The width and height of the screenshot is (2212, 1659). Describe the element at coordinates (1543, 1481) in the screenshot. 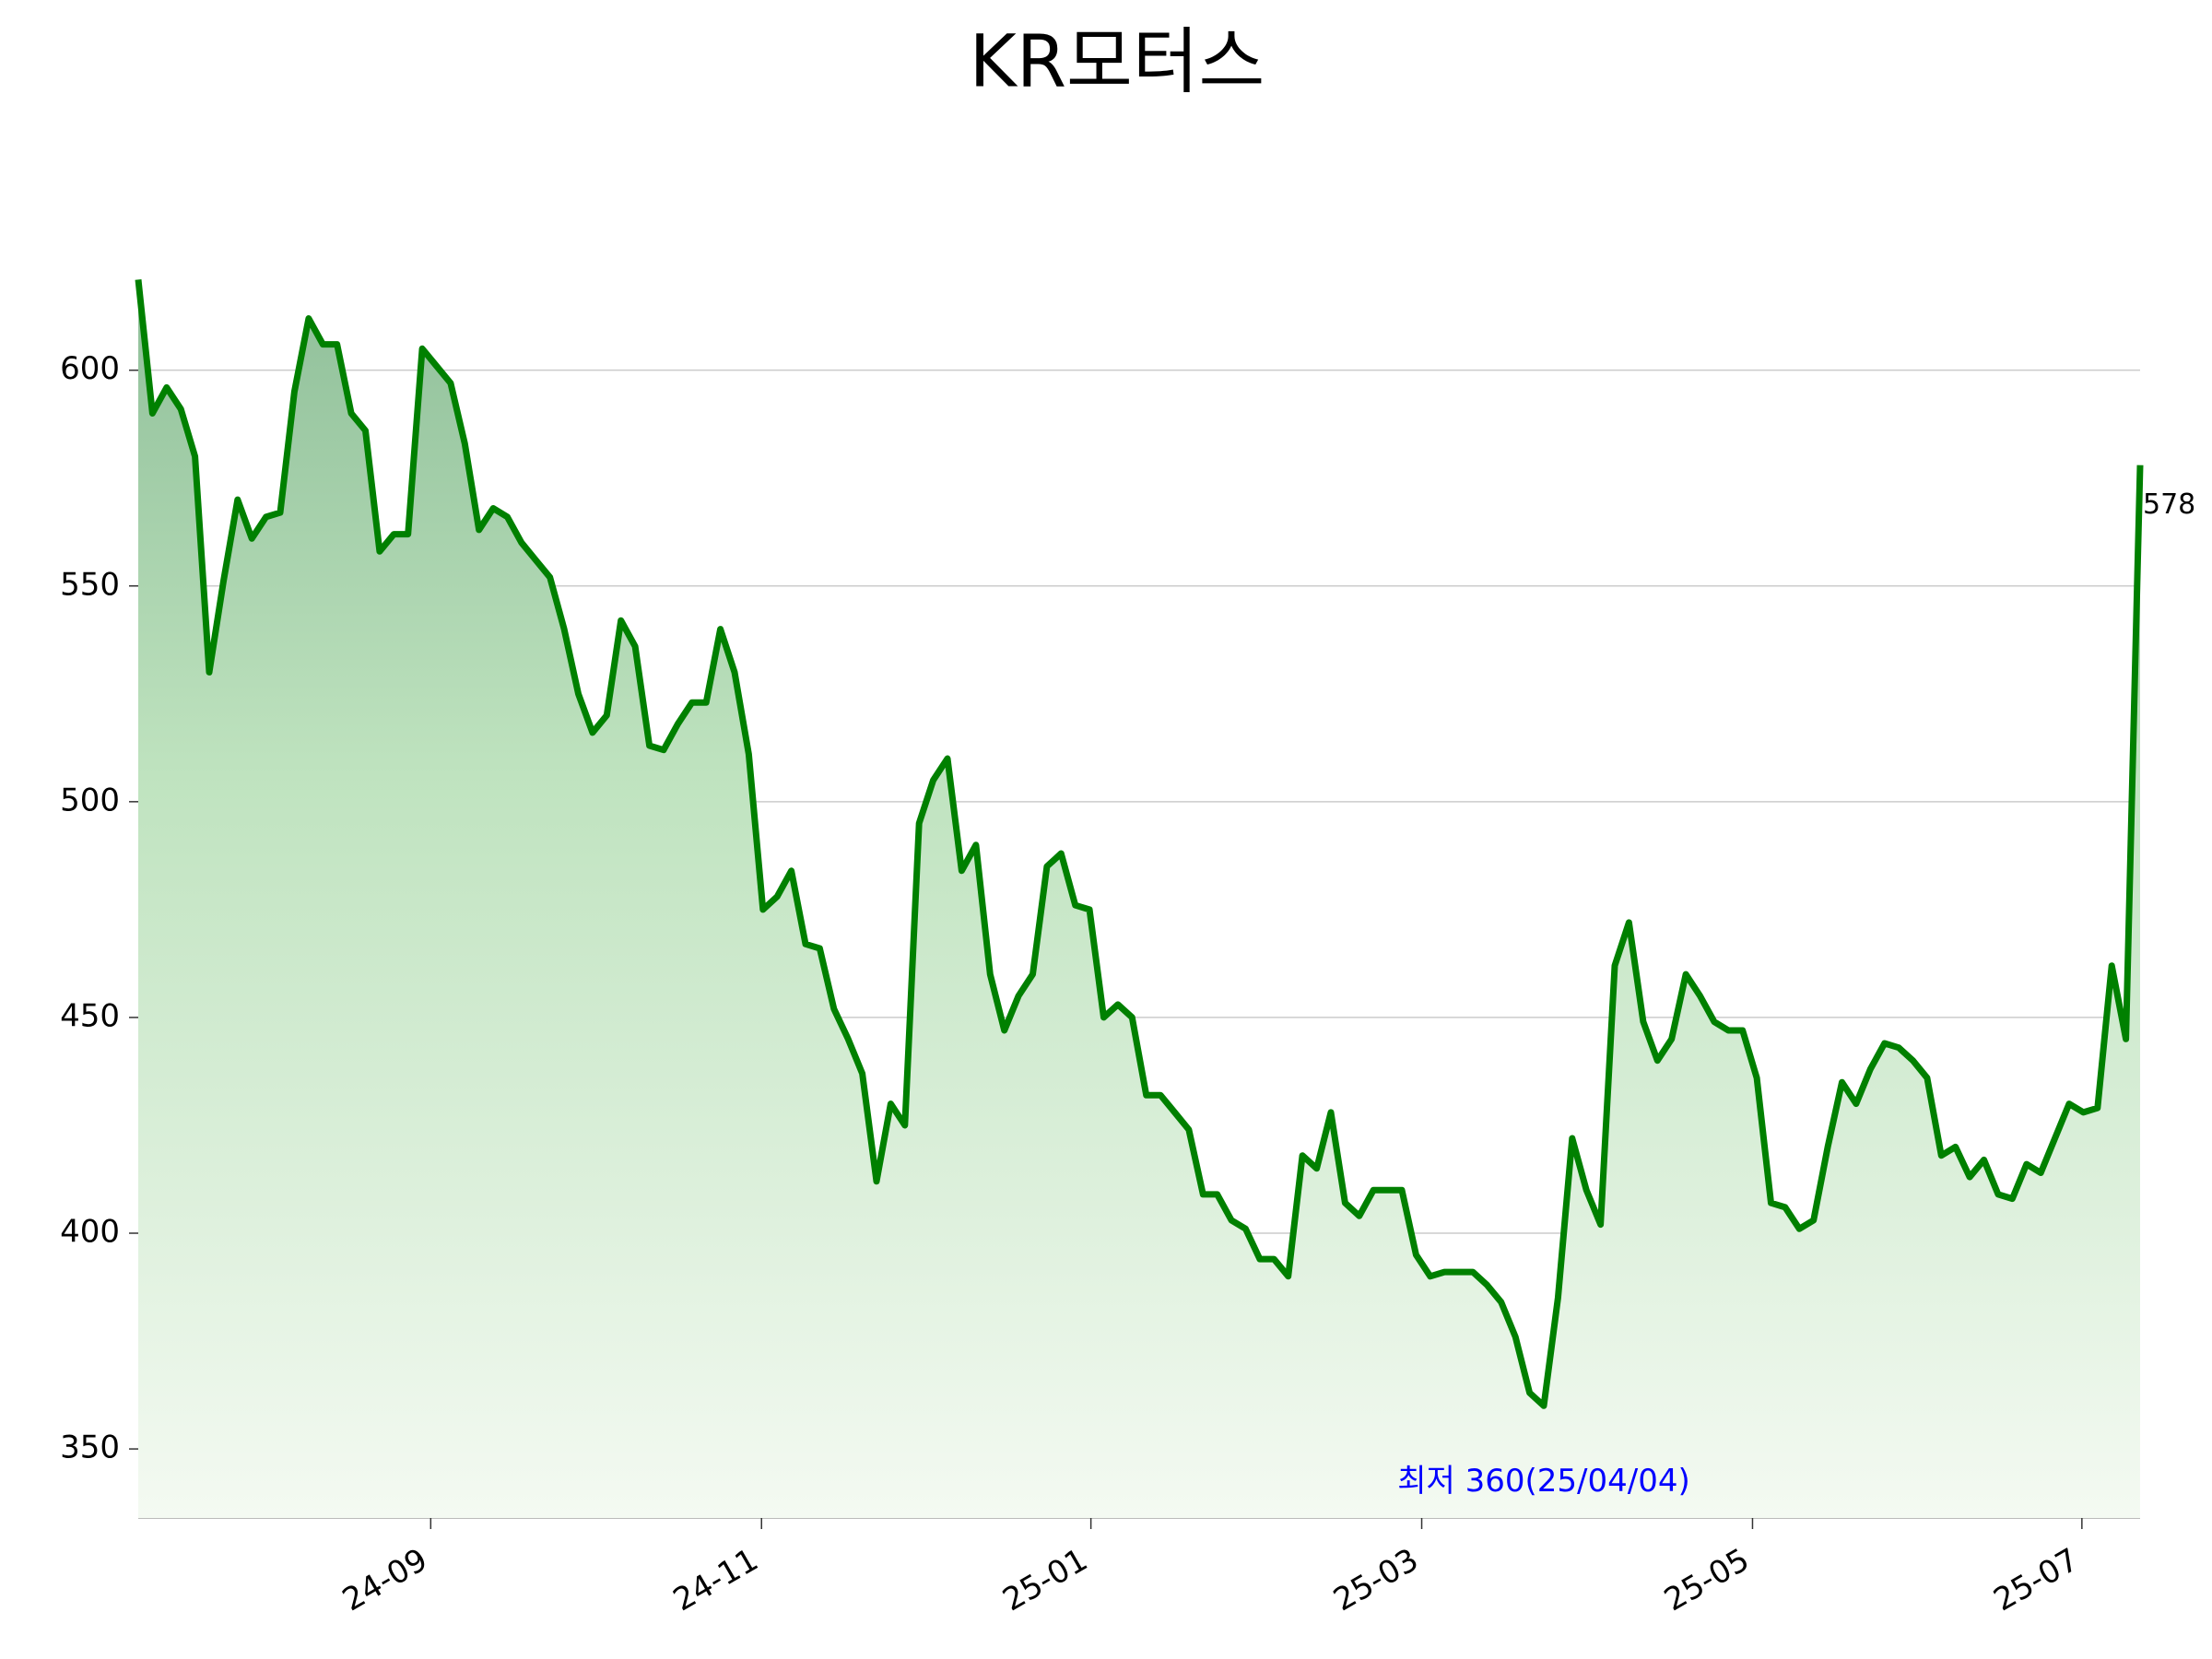

I see `min-annotation: 최저 360(25/04/04)` at that location.